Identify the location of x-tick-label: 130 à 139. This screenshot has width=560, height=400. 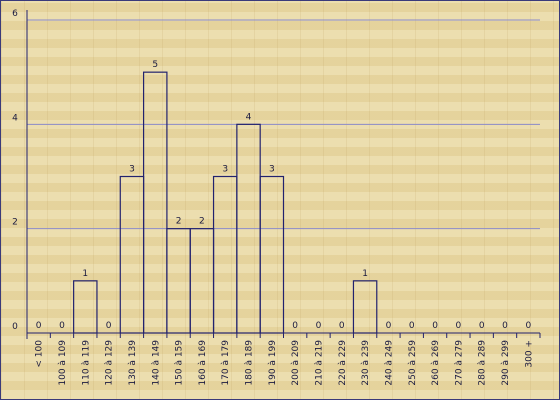
(133, 363).